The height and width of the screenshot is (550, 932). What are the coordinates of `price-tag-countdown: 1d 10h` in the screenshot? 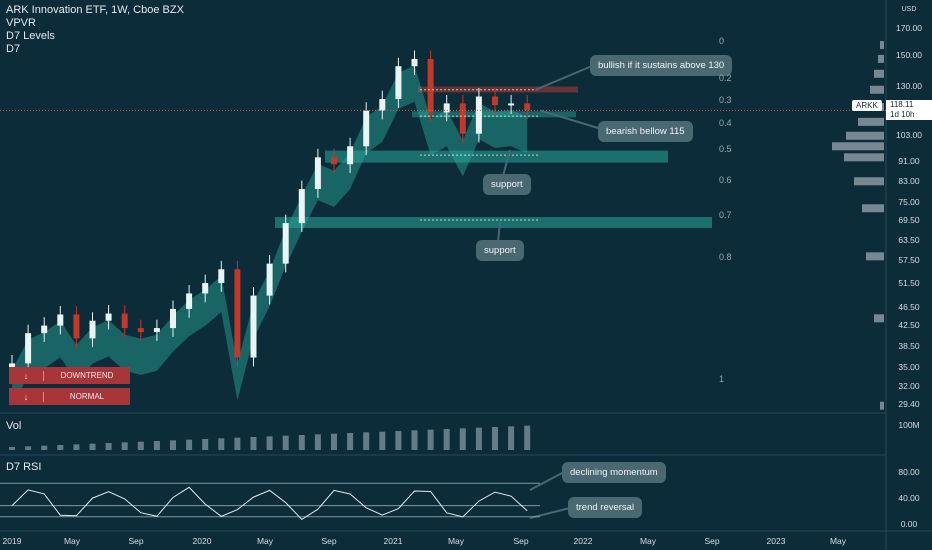 It's located at (902, 114).